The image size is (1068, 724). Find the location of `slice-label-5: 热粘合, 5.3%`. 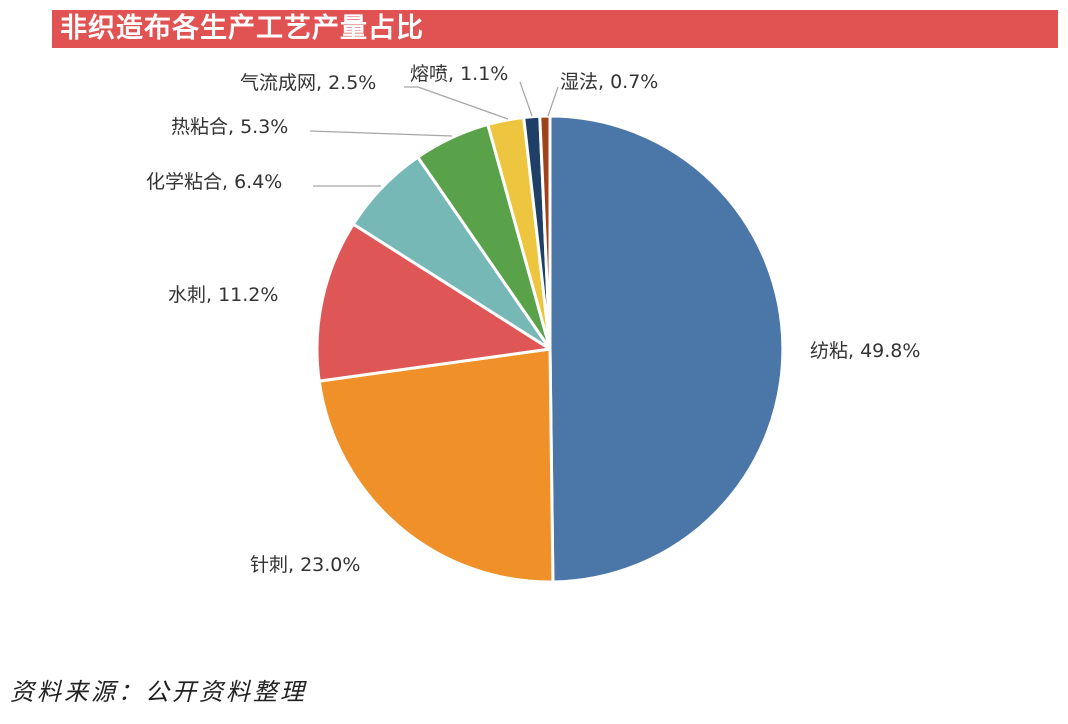

slice-label-5: 热粘合, 5.3% is located at coordinates (229, 127).